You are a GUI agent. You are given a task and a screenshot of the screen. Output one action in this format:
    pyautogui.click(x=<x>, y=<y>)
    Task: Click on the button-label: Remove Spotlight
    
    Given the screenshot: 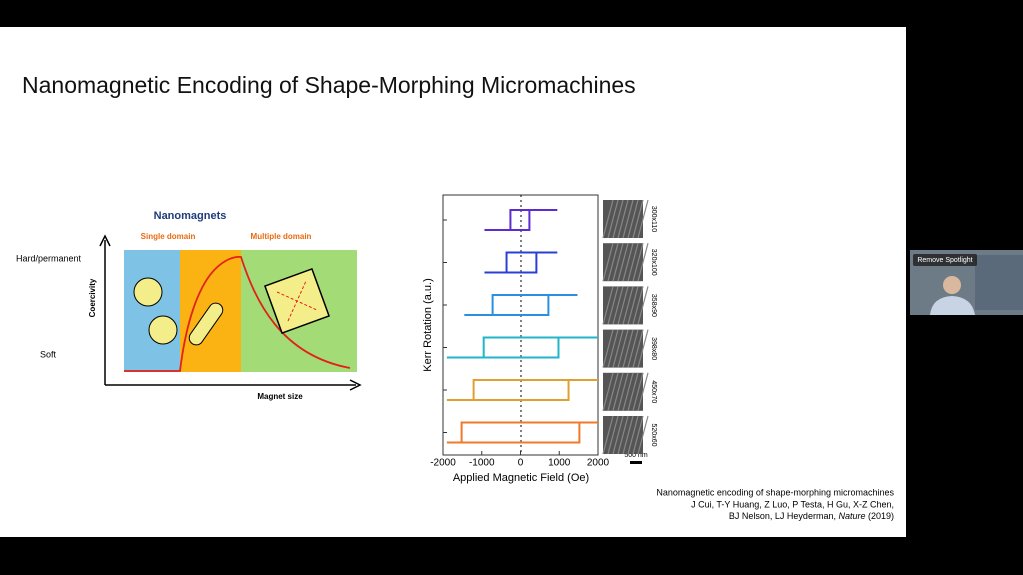 What is the action you would take?
    pyautogui.click(x=944, y=260)
    